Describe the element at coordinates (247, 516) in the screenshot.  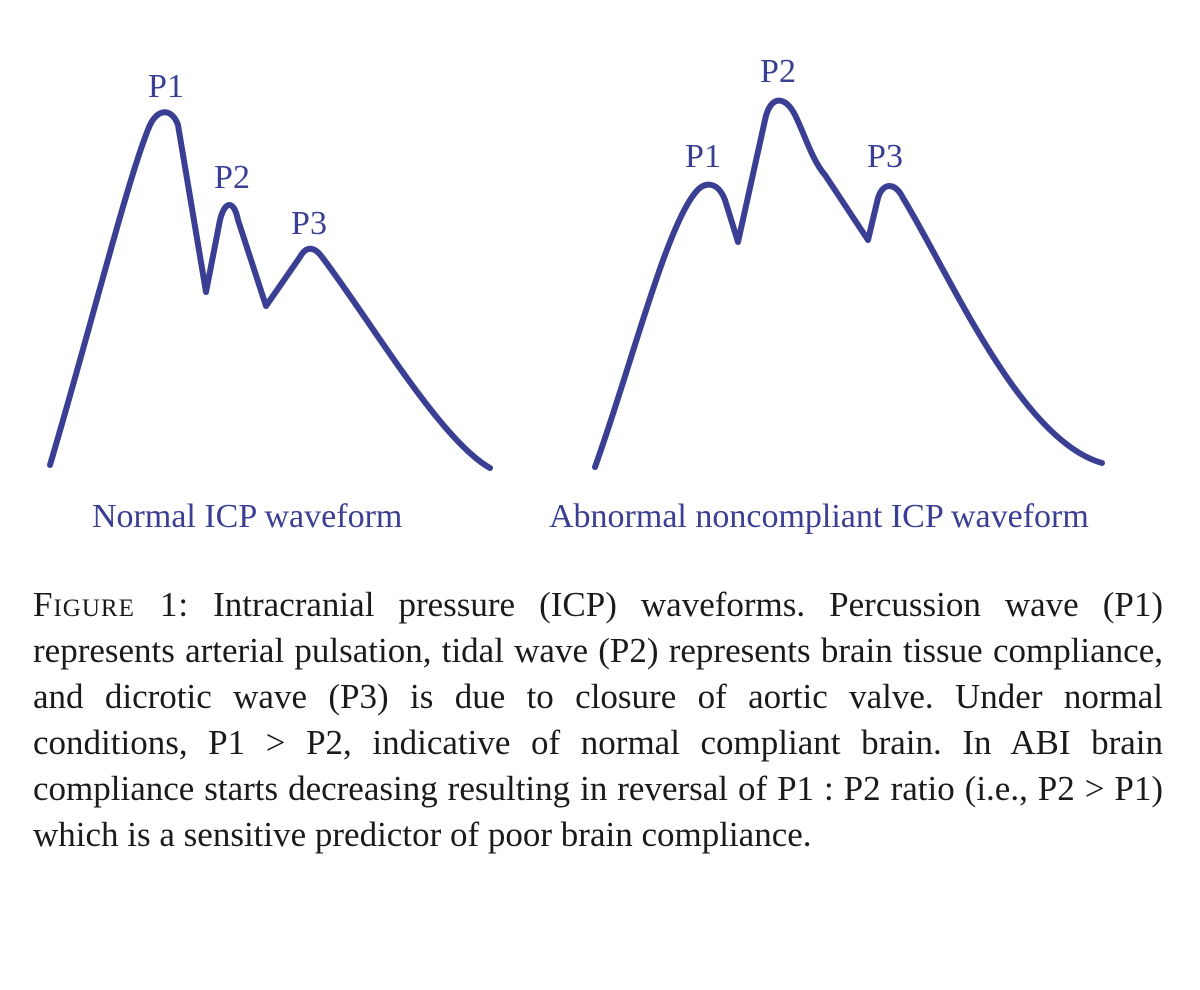
I see `normal-waveform-caption: Normal ICP waveform` at that location.